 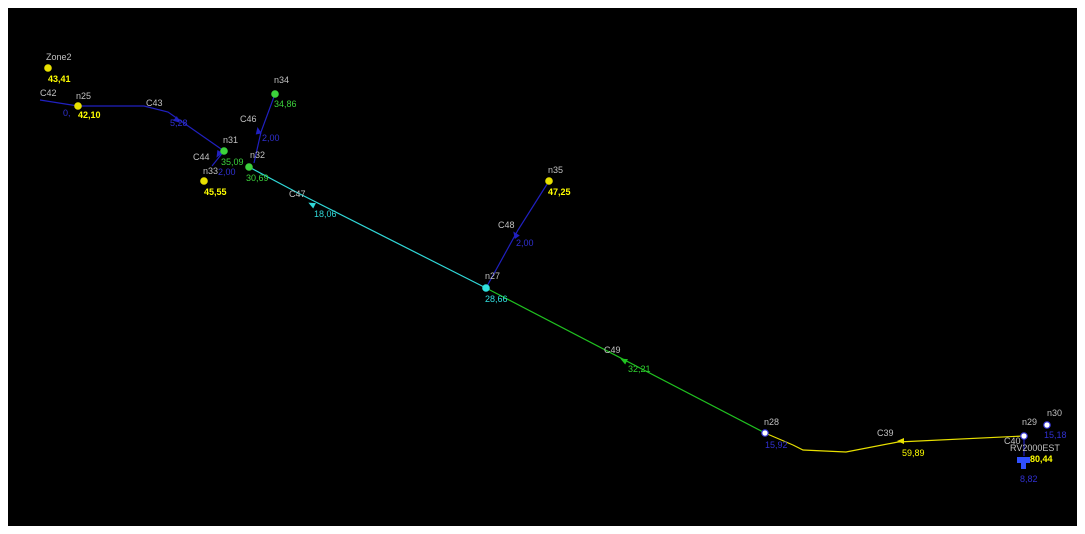 I want to click on link-C48, so click(x=517, y=234).